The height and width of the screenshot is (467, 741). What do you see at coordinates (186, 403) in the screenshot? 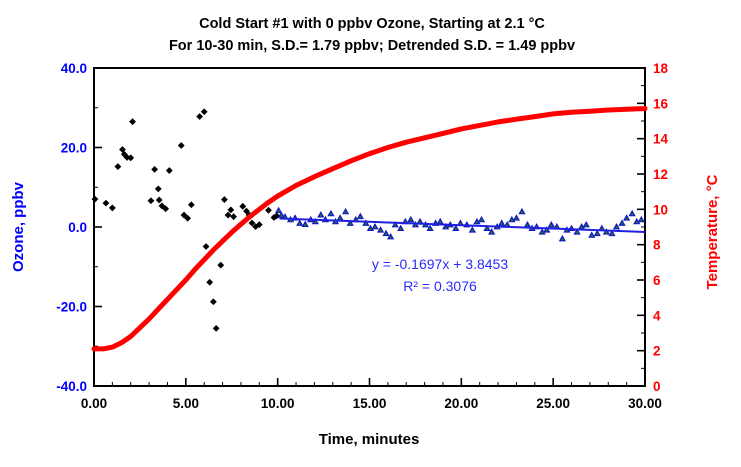
I see `x-tick-label: 5.00` at bounding box center [186, 403].